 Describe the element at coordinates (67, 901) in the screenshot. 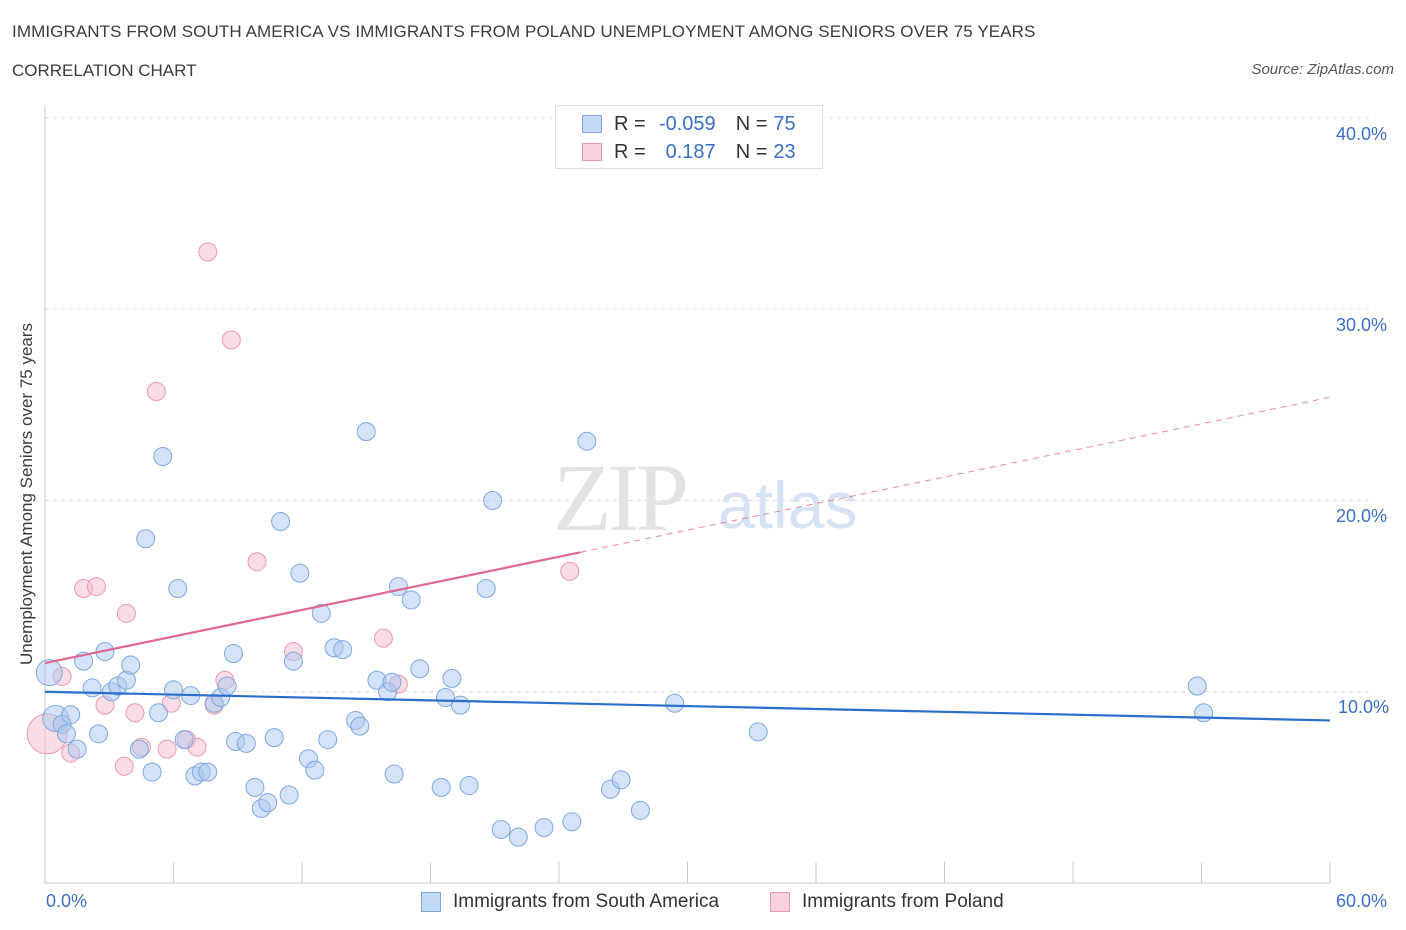

I see `x-tick-min: 0.0%` at that location.